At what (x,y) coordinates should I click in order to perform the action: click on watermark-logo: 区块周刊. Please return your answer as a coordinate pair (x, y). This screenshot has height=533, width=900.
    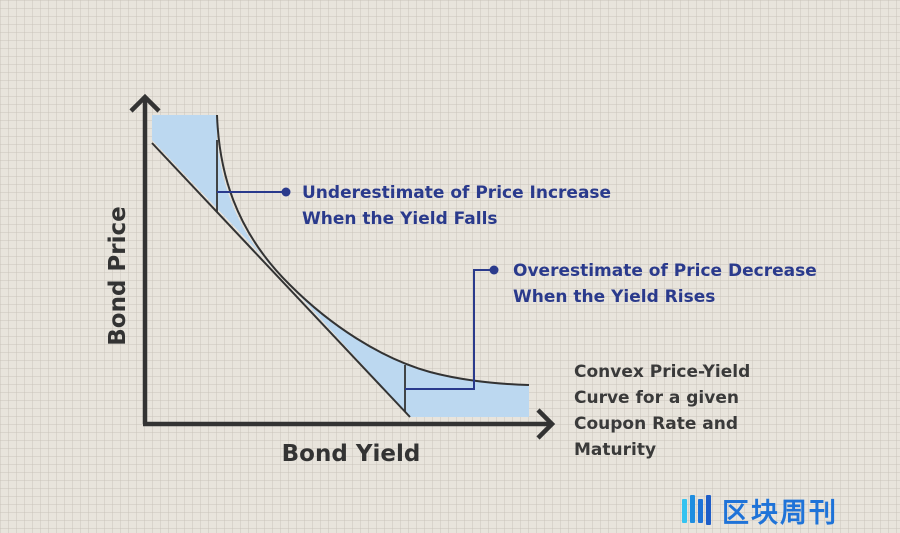
    Looking at the image, I should click on (780, 510).